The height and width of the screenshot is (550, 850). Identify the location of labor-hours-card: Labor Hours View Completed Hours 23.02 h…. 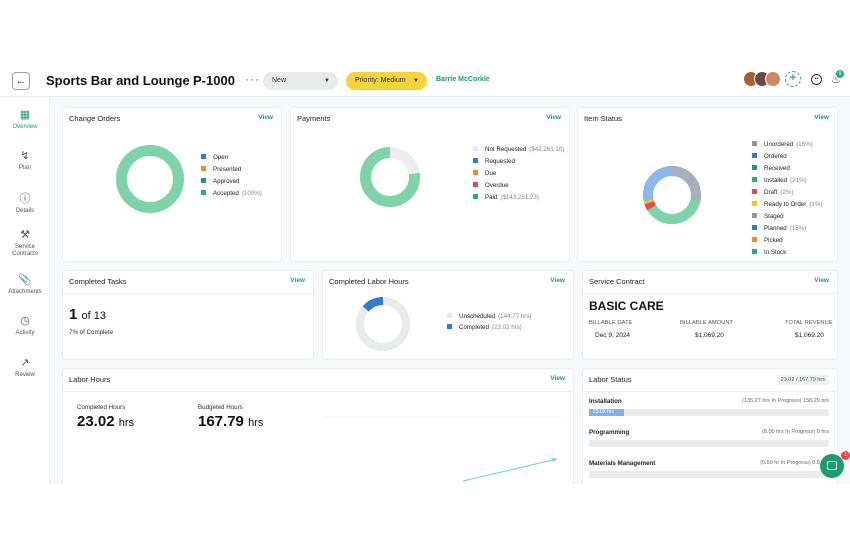
(318, 426).